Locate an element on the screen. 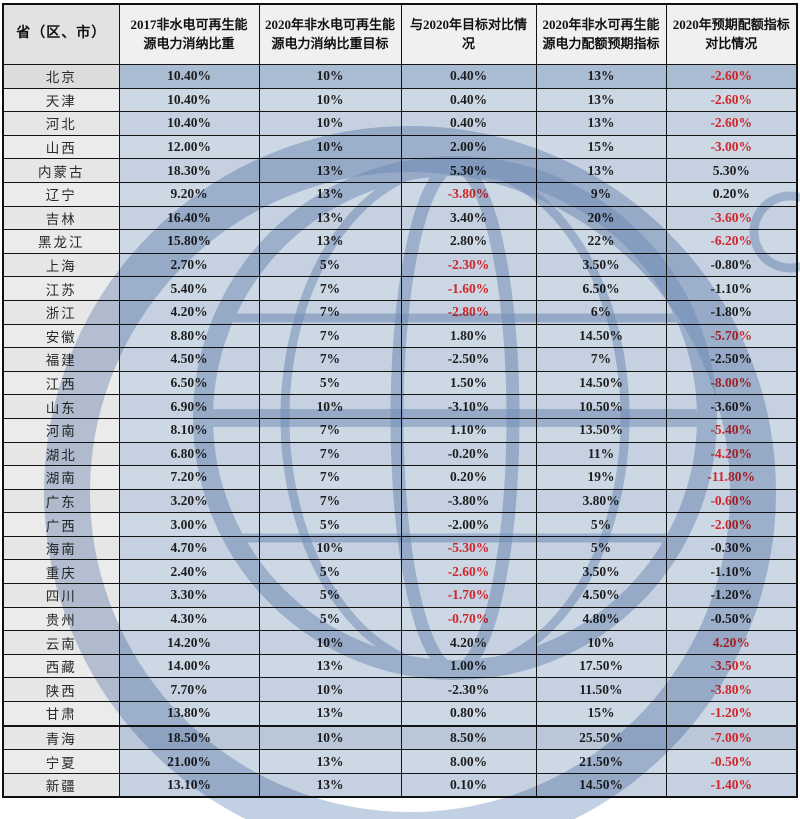 This screenshot has height=819, width=800. table-row: 河北 10.40% 10% 0.40% 13% -2.60% is located at coordinates (400, 123).